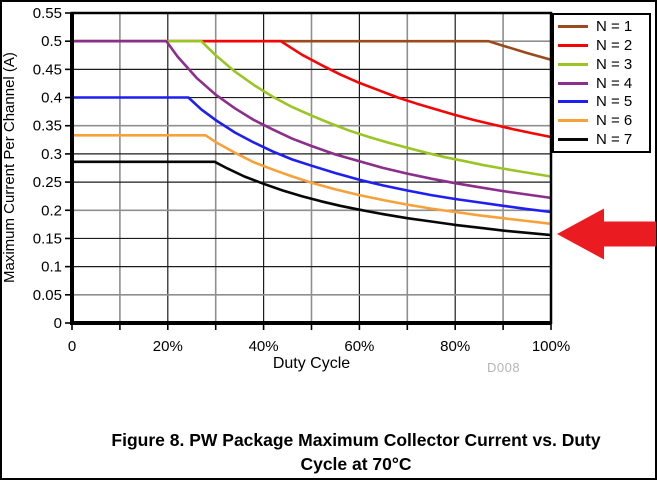  What do you see at coordinates (47, 295) in the screenshot?
I see `y-tick-label: 0.05` at bounding box center [47, 295].